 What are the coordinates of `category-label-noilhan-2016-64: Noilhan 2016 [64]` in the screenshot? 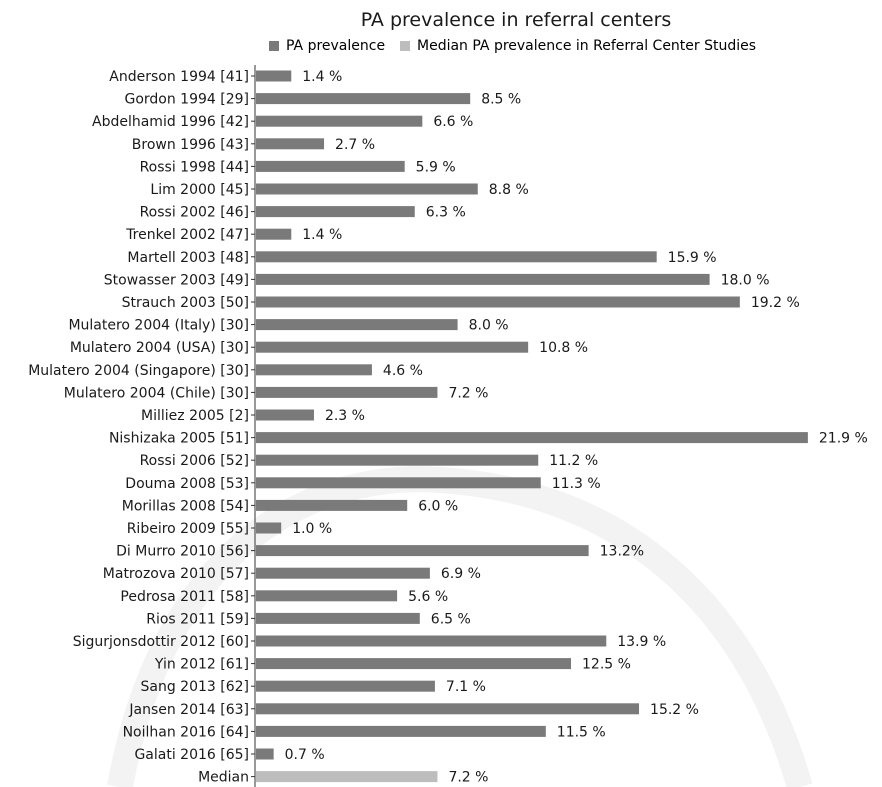 It's located at (186, 732).